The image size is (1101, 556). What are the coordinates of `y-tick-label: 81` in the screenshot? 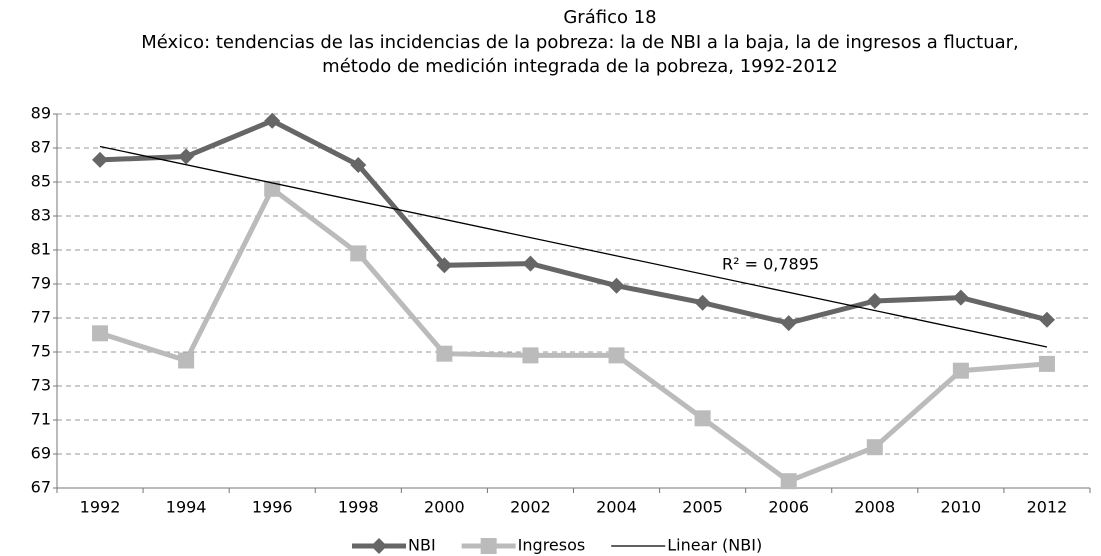 It's located at (41, 249).